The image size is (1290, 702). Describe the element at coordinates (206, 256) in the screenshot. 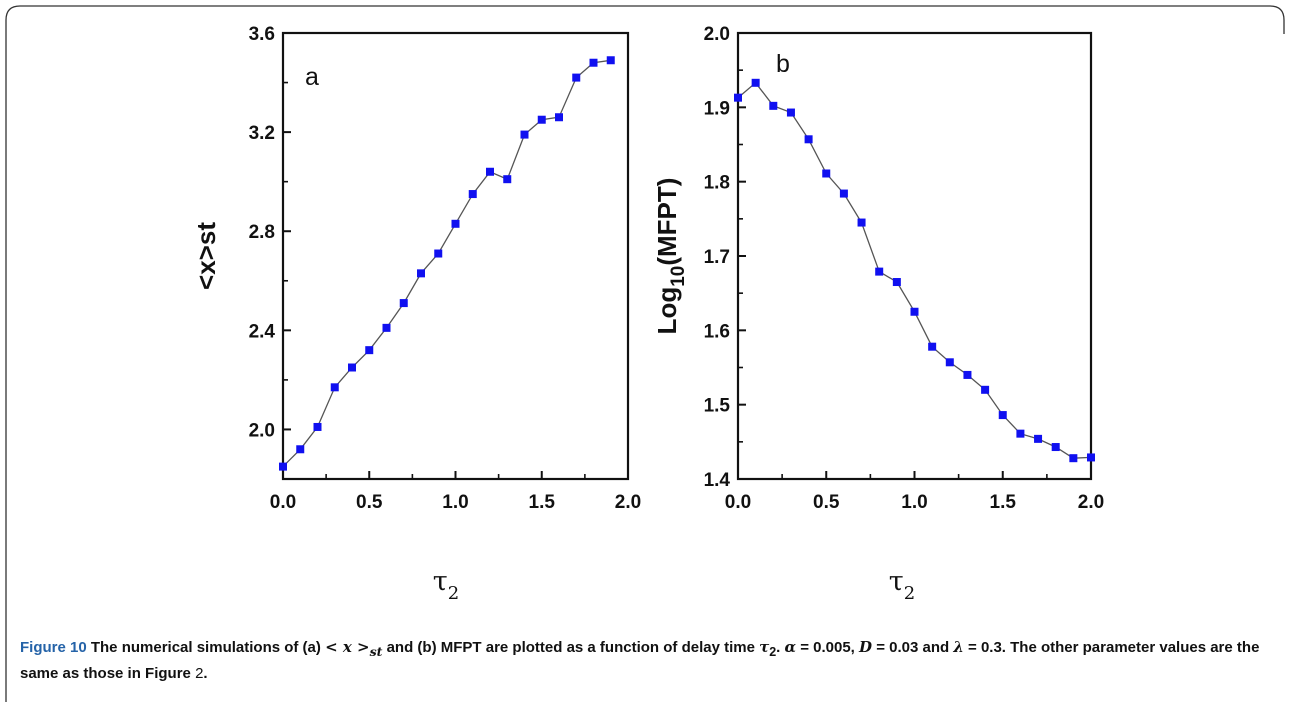

I see `y-axis-label-a: <x>st` at that location.